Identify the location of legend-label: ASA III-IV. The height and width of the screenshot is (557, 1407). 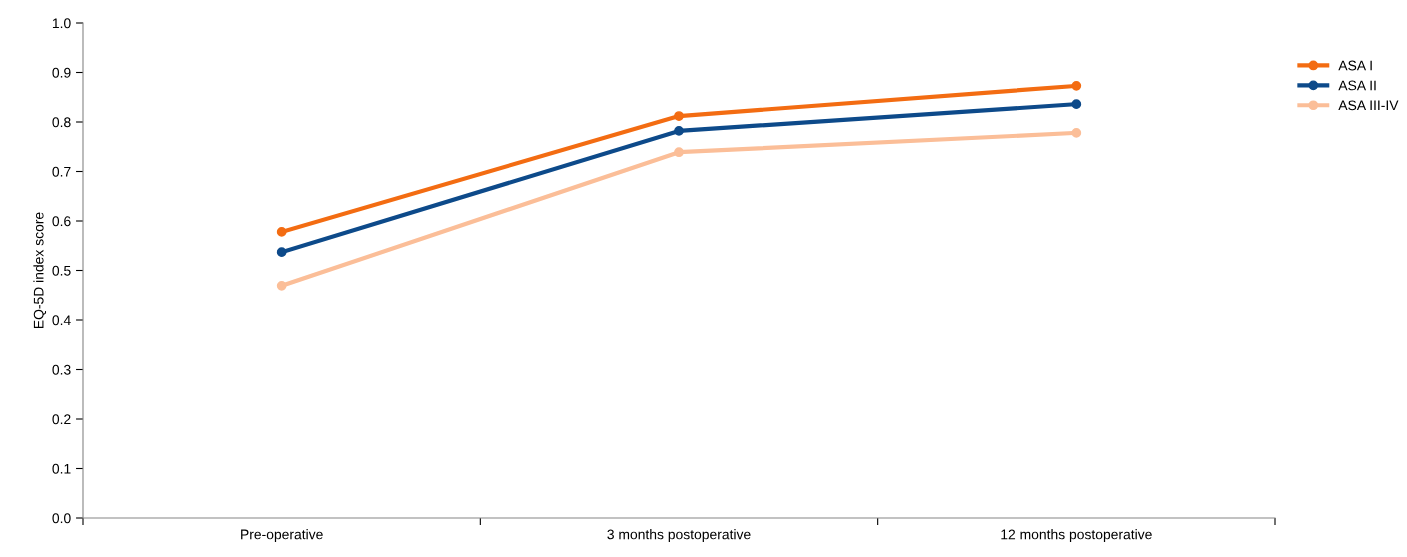
(1368, 105).